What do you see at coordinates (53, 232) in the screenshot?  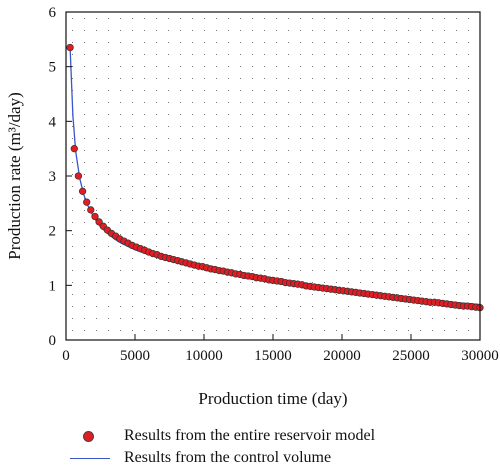 I see `y-tick-label: 2` at bounding box center [53, 232].